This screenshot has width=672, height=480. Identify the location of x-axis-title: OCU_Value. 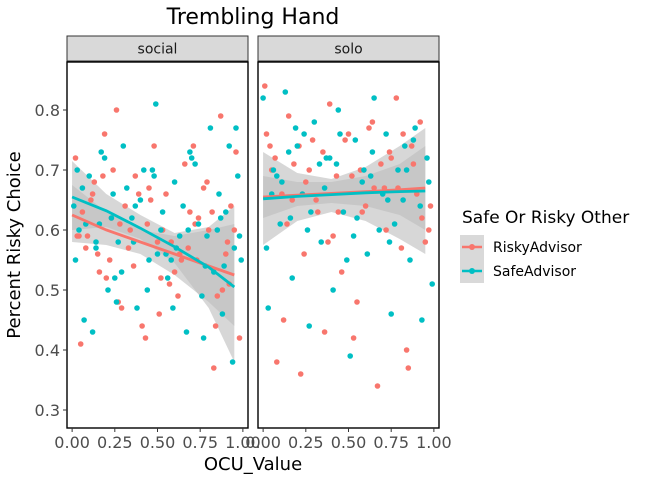
(253, 464).